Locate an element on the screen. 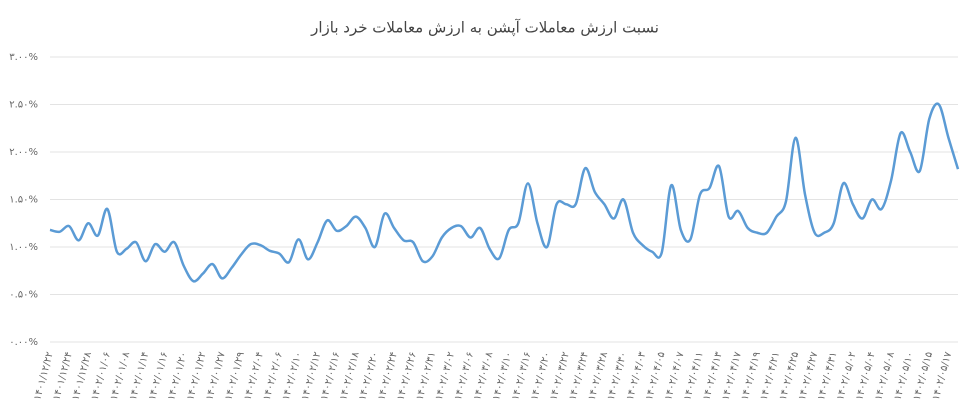  y-tick-label: ۲.۰۰% is located at coordinates (23, 152).